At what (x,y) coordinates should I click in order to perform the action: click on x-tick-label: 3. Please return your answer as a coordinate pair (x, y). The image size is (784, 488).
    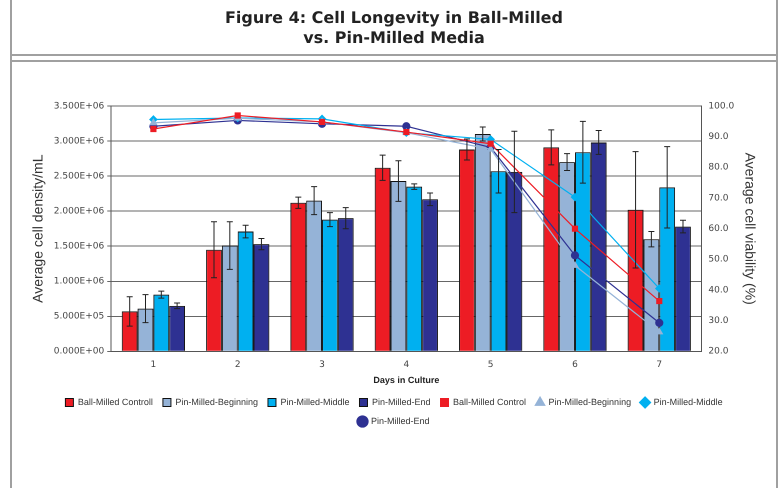
    Looking at the image, I should click on (322, 365).